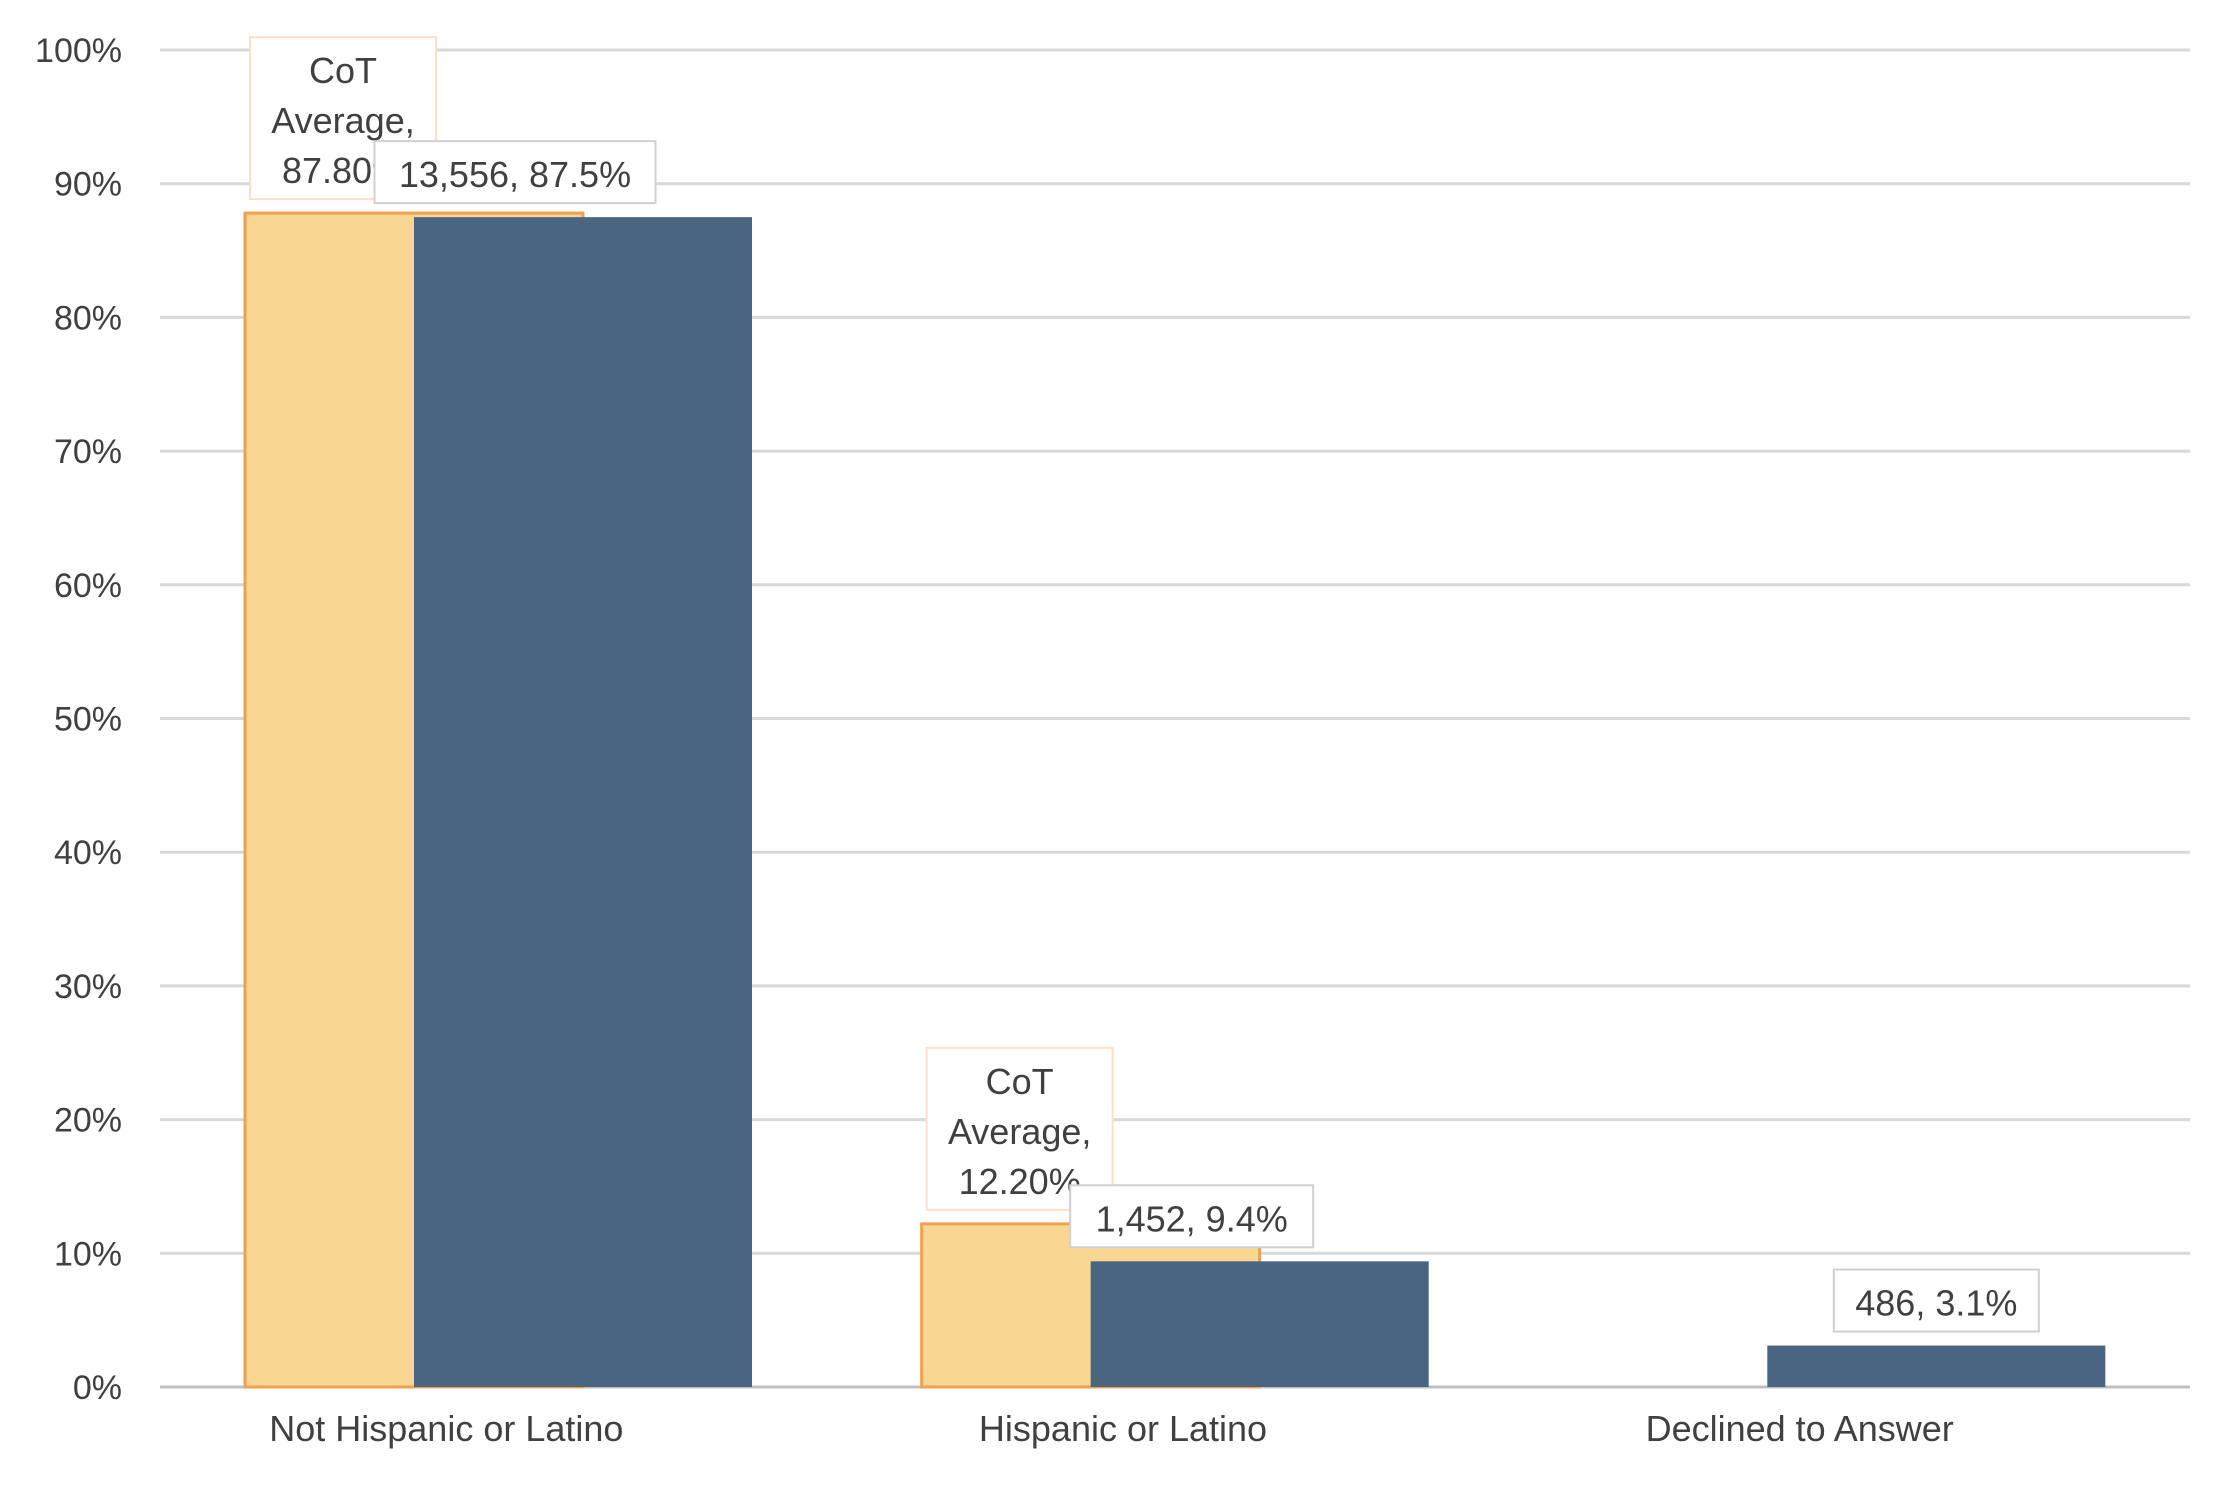 The width and height of the screenshot is (2227, 1485). I want to click on data-label-cot-average-box, so click(1019, 1128).